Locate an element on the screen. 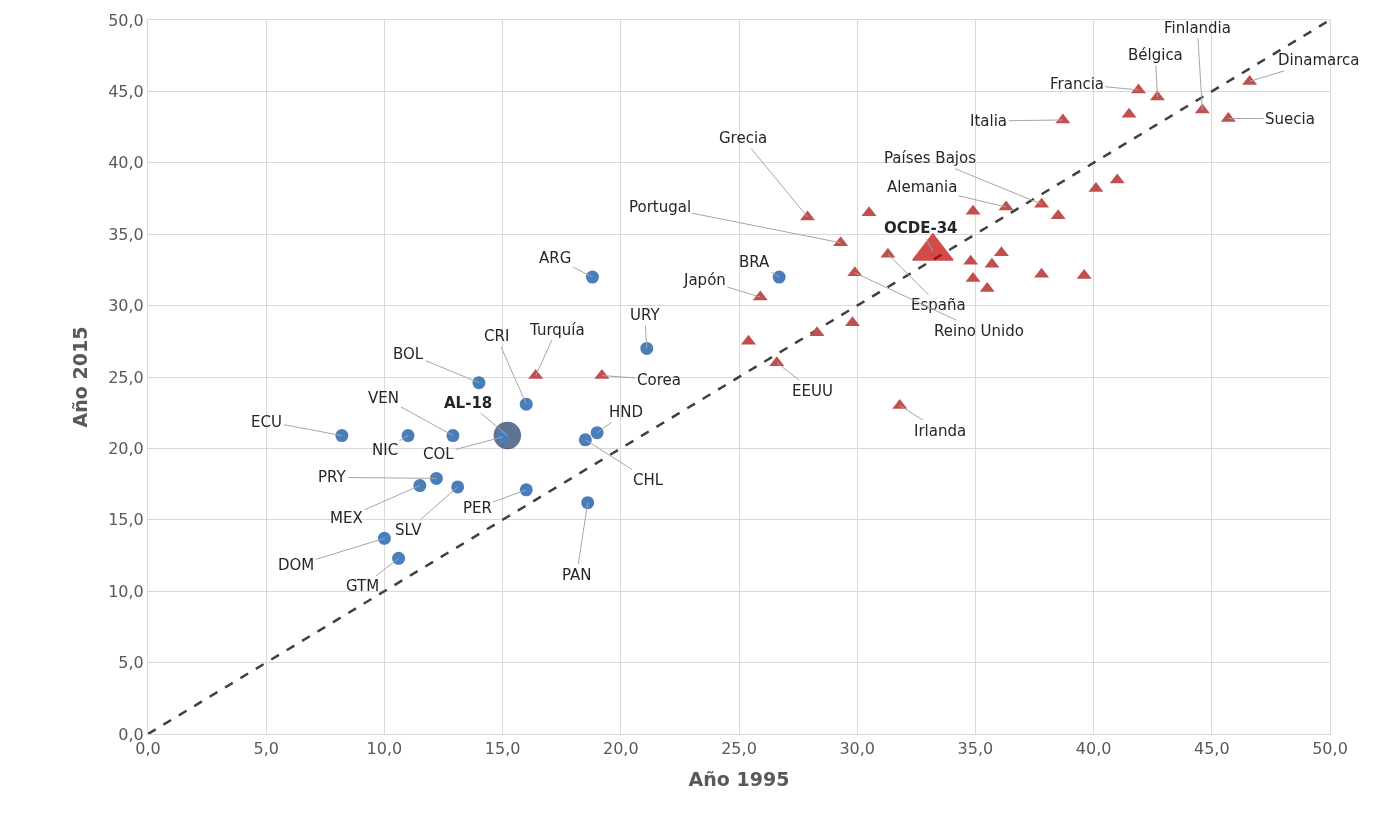  annotation: OCDE-34 is located at coordinates (921, 228).